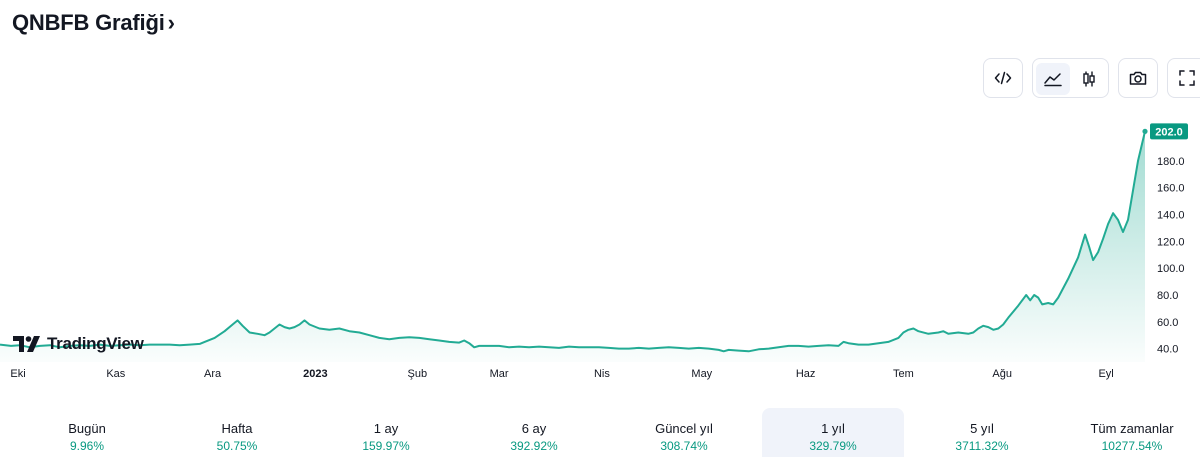  Describe the element at coordinates (534, 428) in the screenshot. I see `period-tab-label: 6 ay` at that location.